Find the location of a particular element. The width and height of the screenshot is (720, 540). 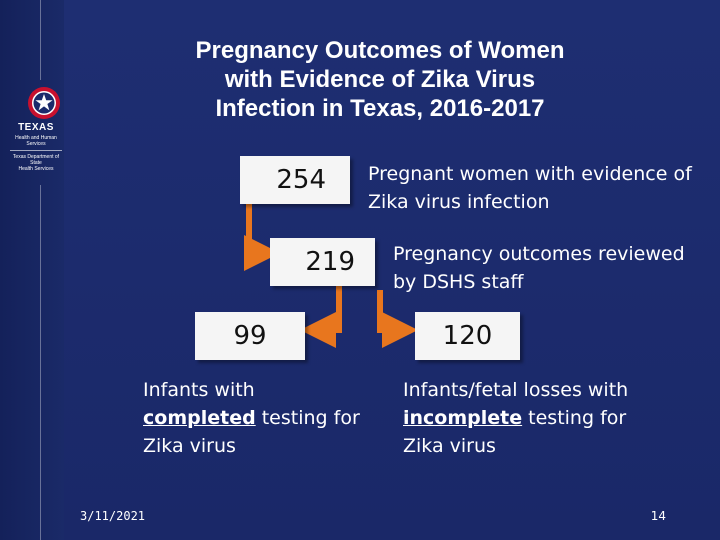

logo-divider is located at coordinates (36, 150).